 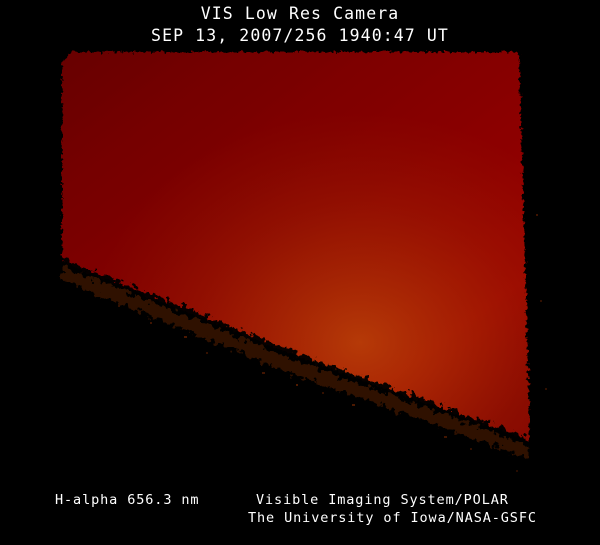 I want to click on camera-title: VIS Low Res Camera, so click(x=300, y=13).